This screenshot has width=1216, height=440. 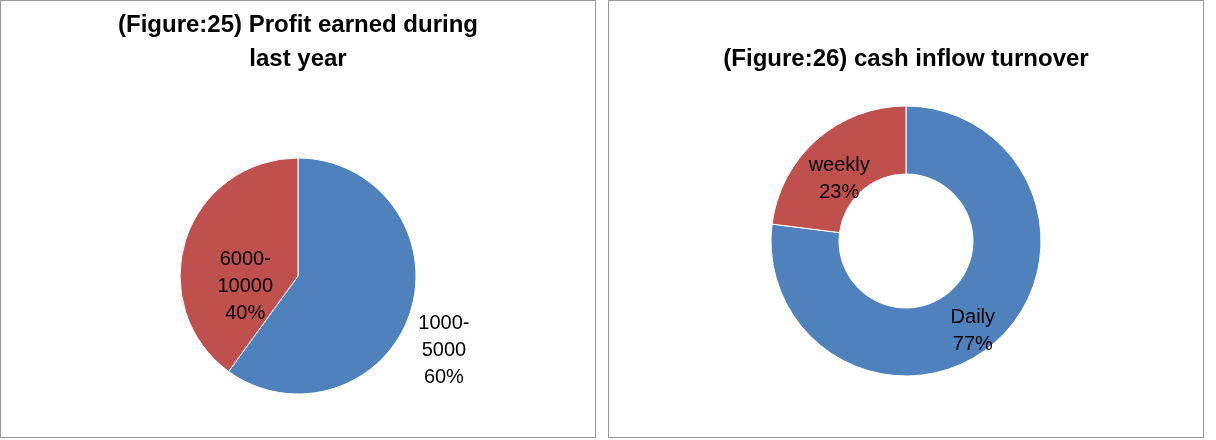 What do you see at coordinates (906, 241) in the screenshot?
I see `donut-slice` at bounding box center [906, 241].